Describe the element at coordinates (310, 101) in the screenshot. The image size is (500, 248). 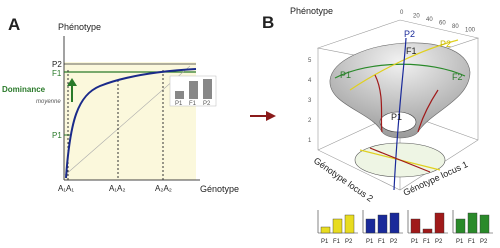
I see `tick-label: 3` at that location.